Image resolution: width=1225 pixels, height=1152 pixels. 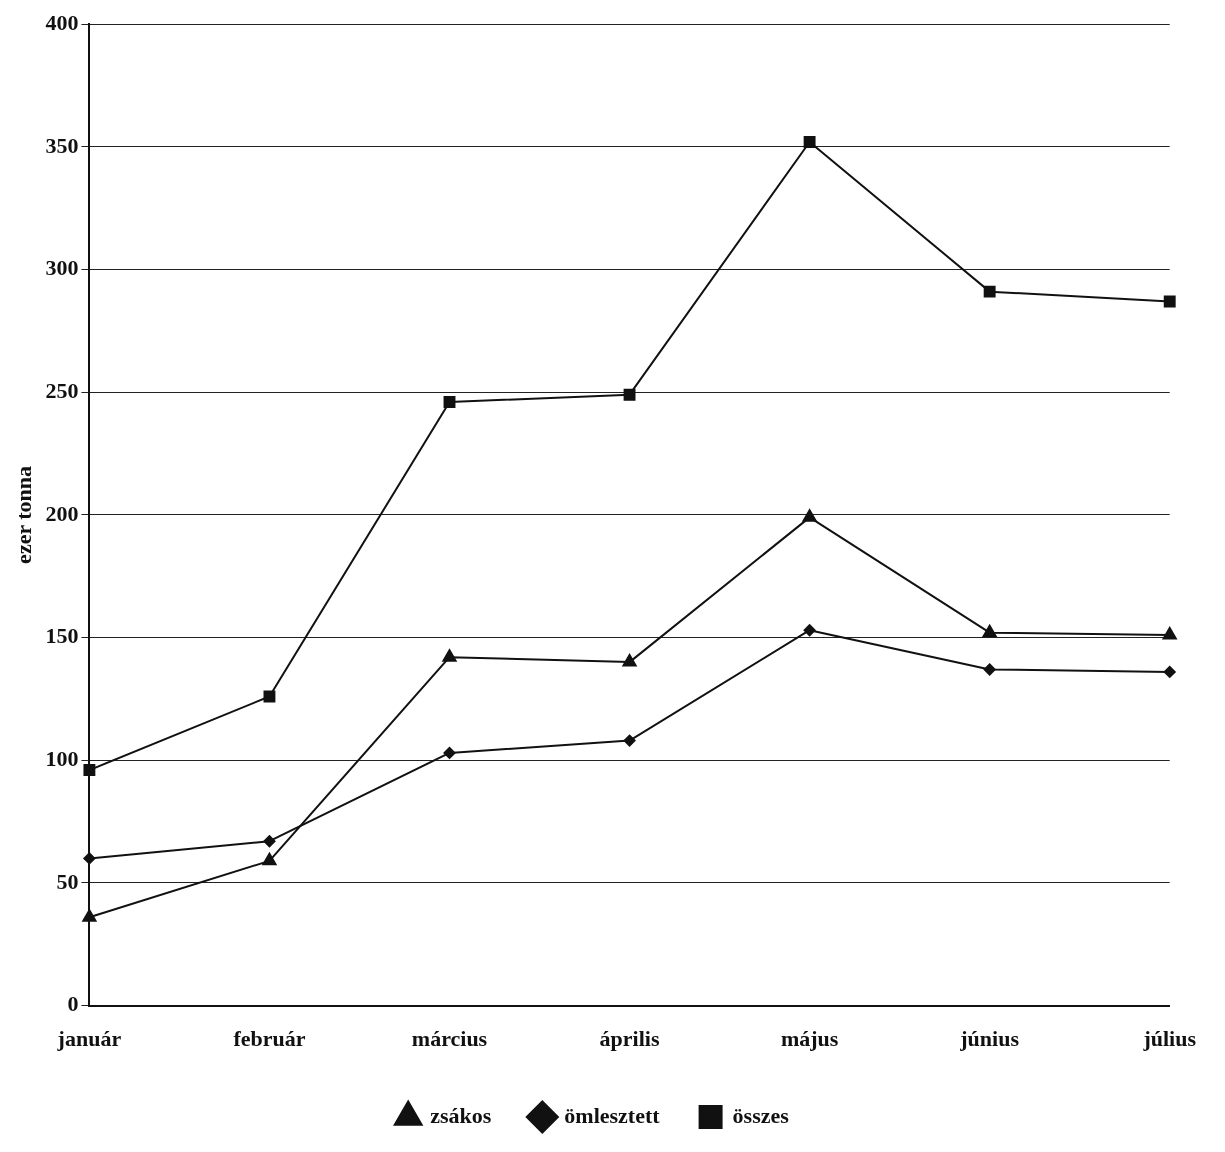 I want to click on x-tick-label: január, so click(x=89, y=1039).